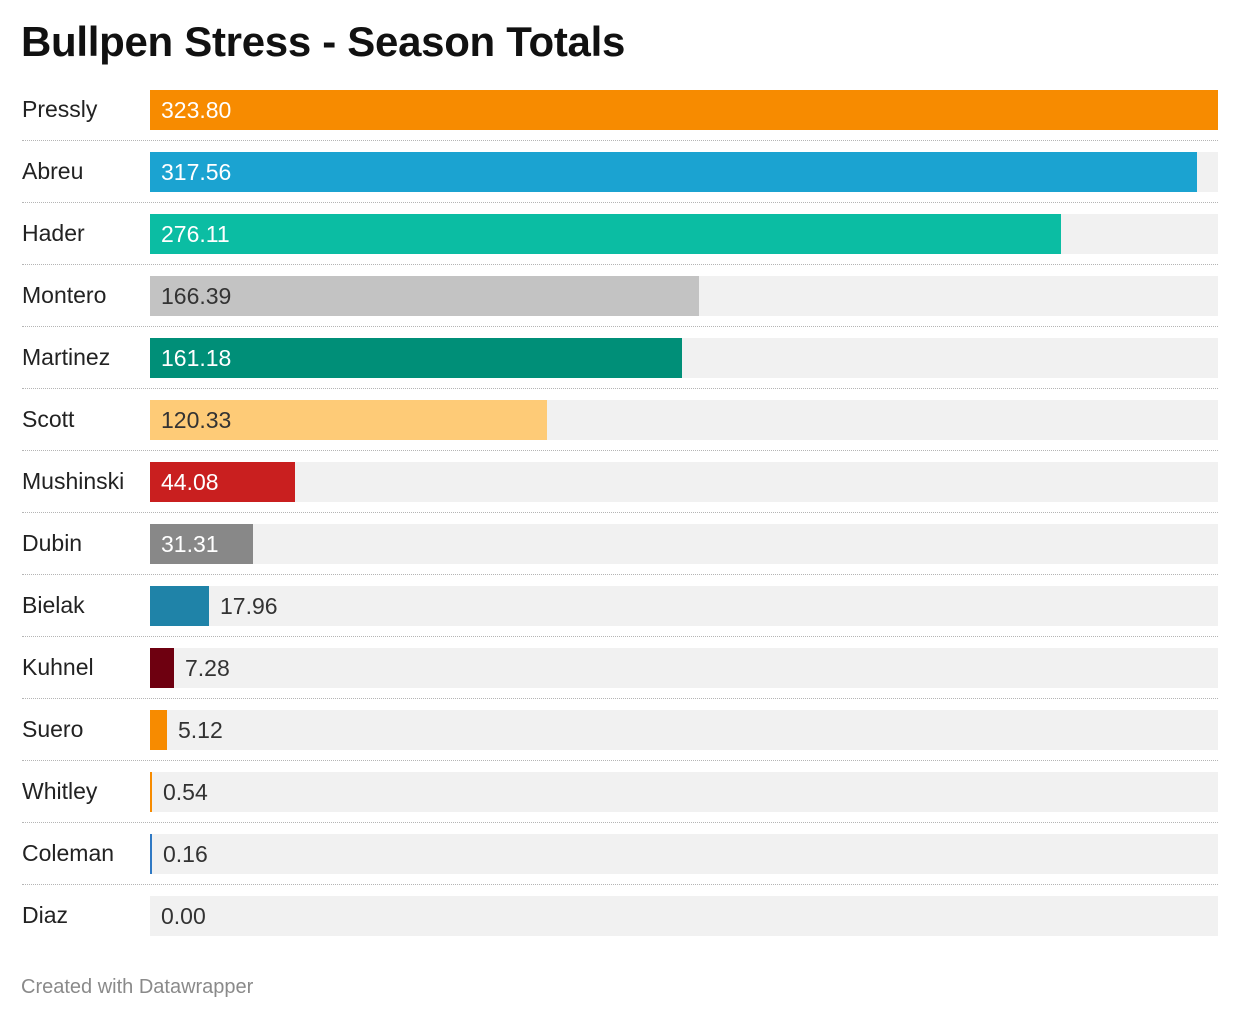 The image size is (1240, 1022). I want to click on chart-row: Suero 5.12, so click(620, 740).